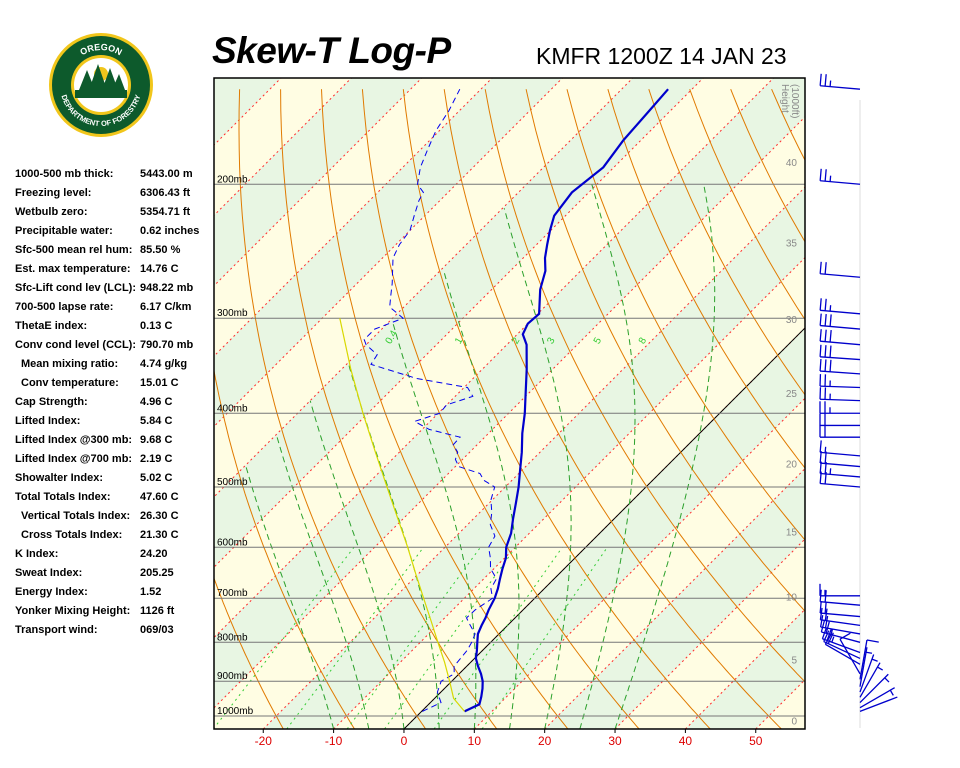  I want to click on index-row: Cap Strength: 4.96 C, so click(115, 405).